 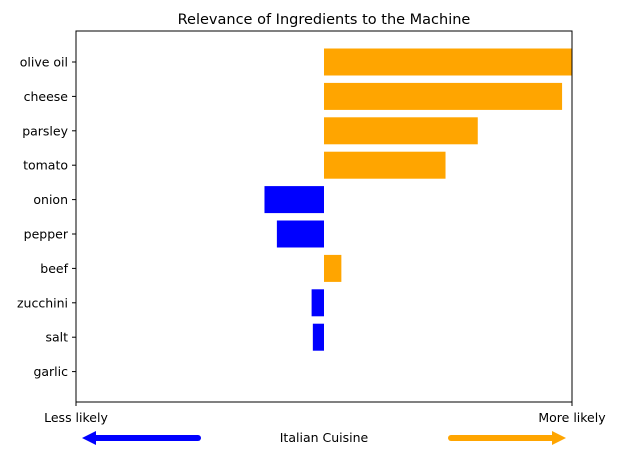 I want to click on right-arrow, so click(x=507, y=438).